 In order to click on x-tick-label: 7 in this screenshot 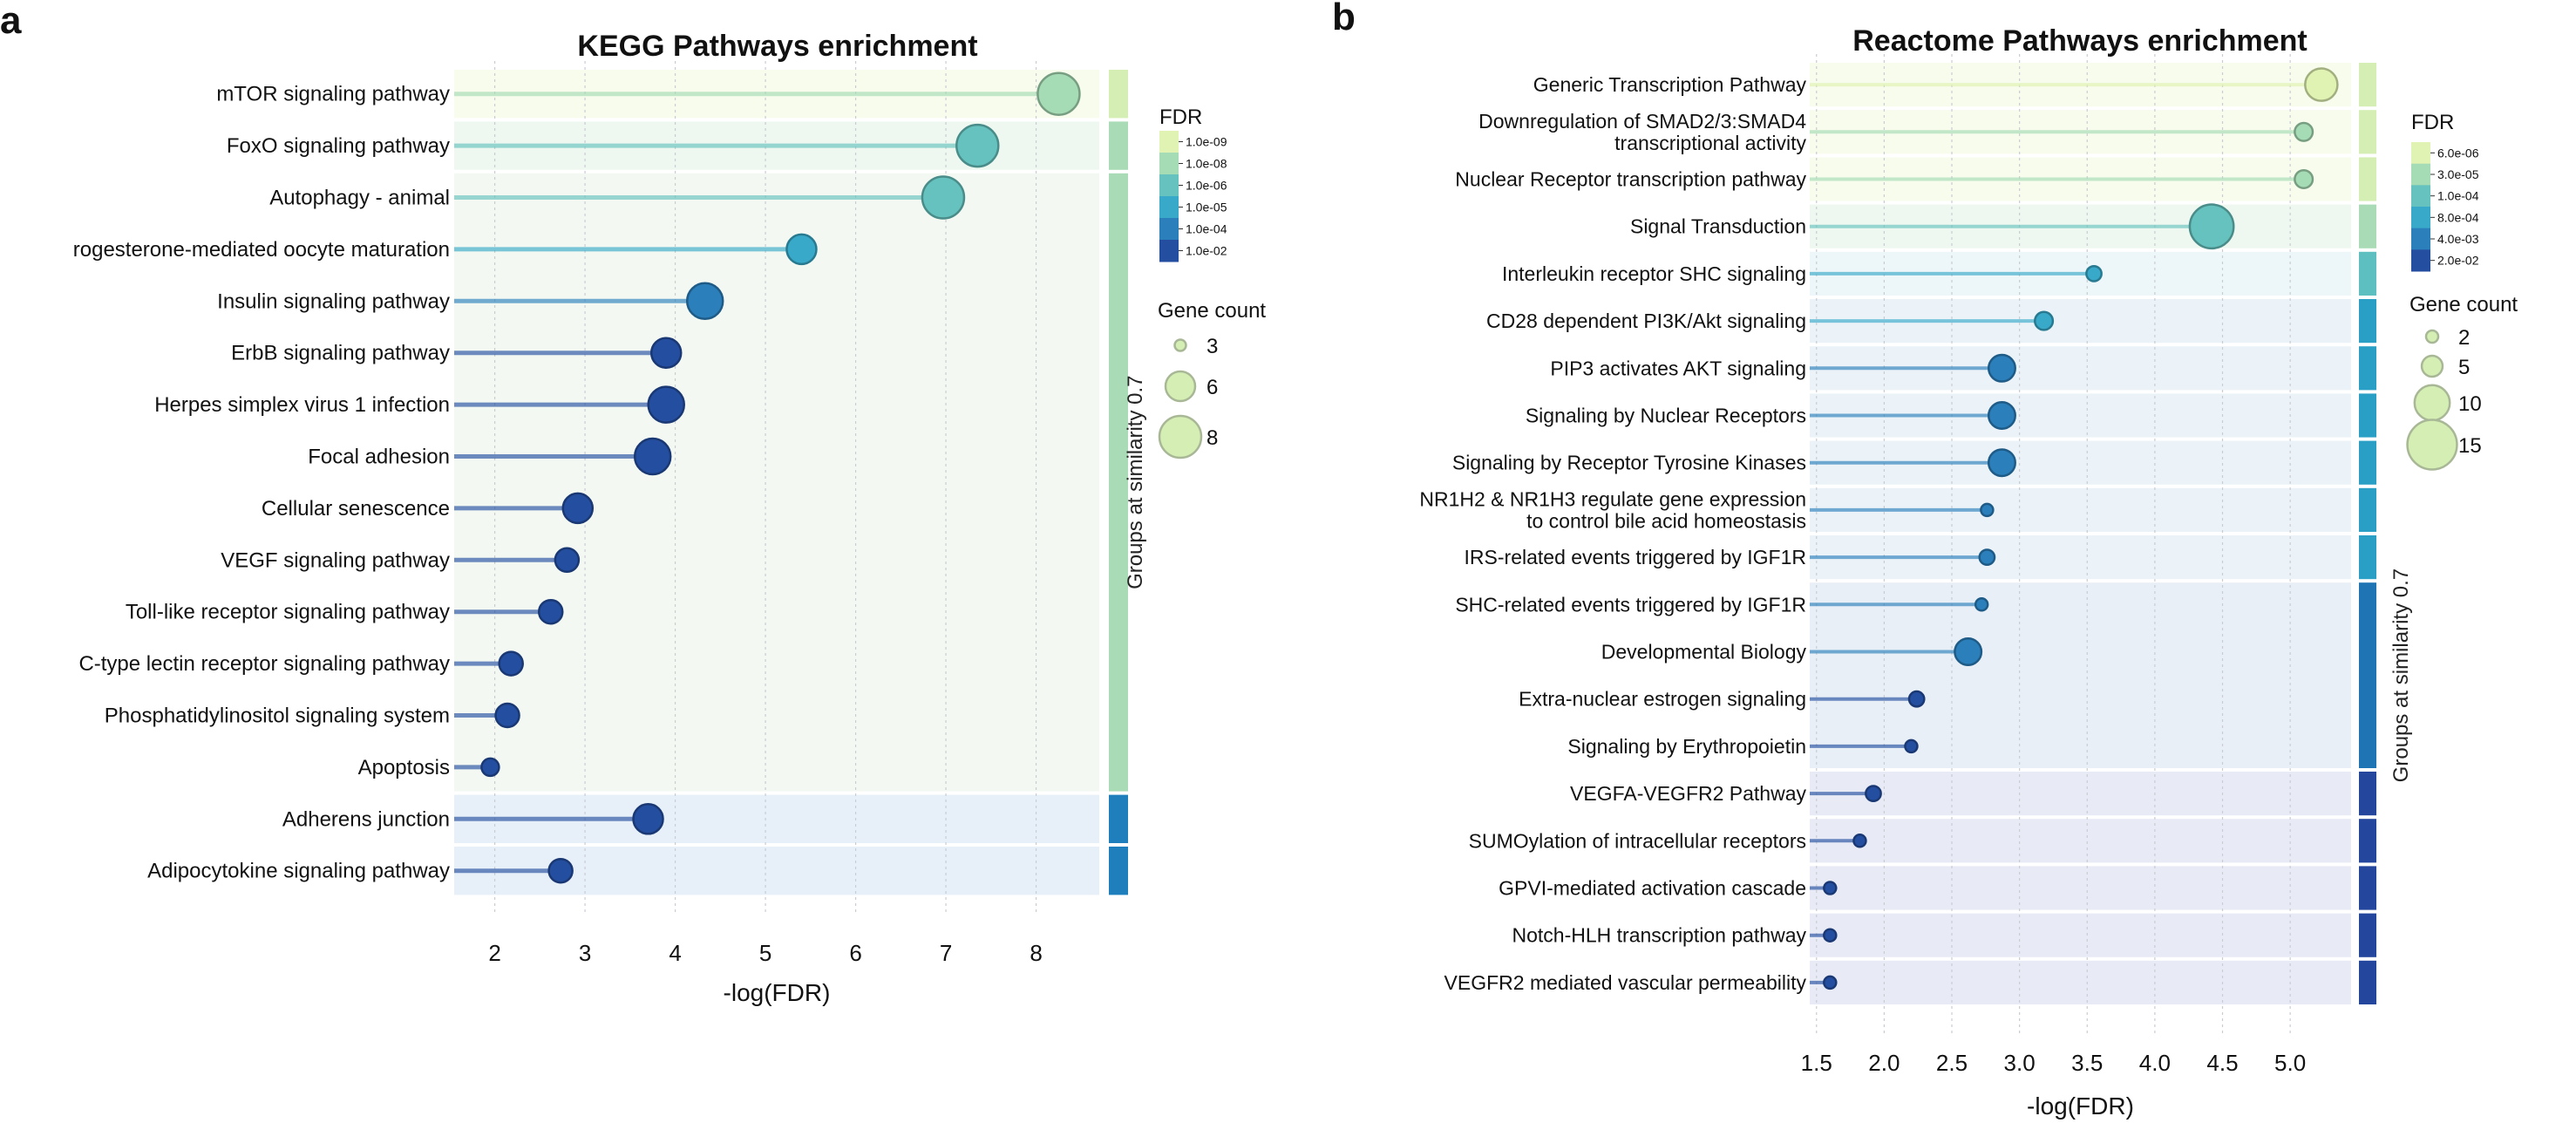, I will do `click(946, 953)`.